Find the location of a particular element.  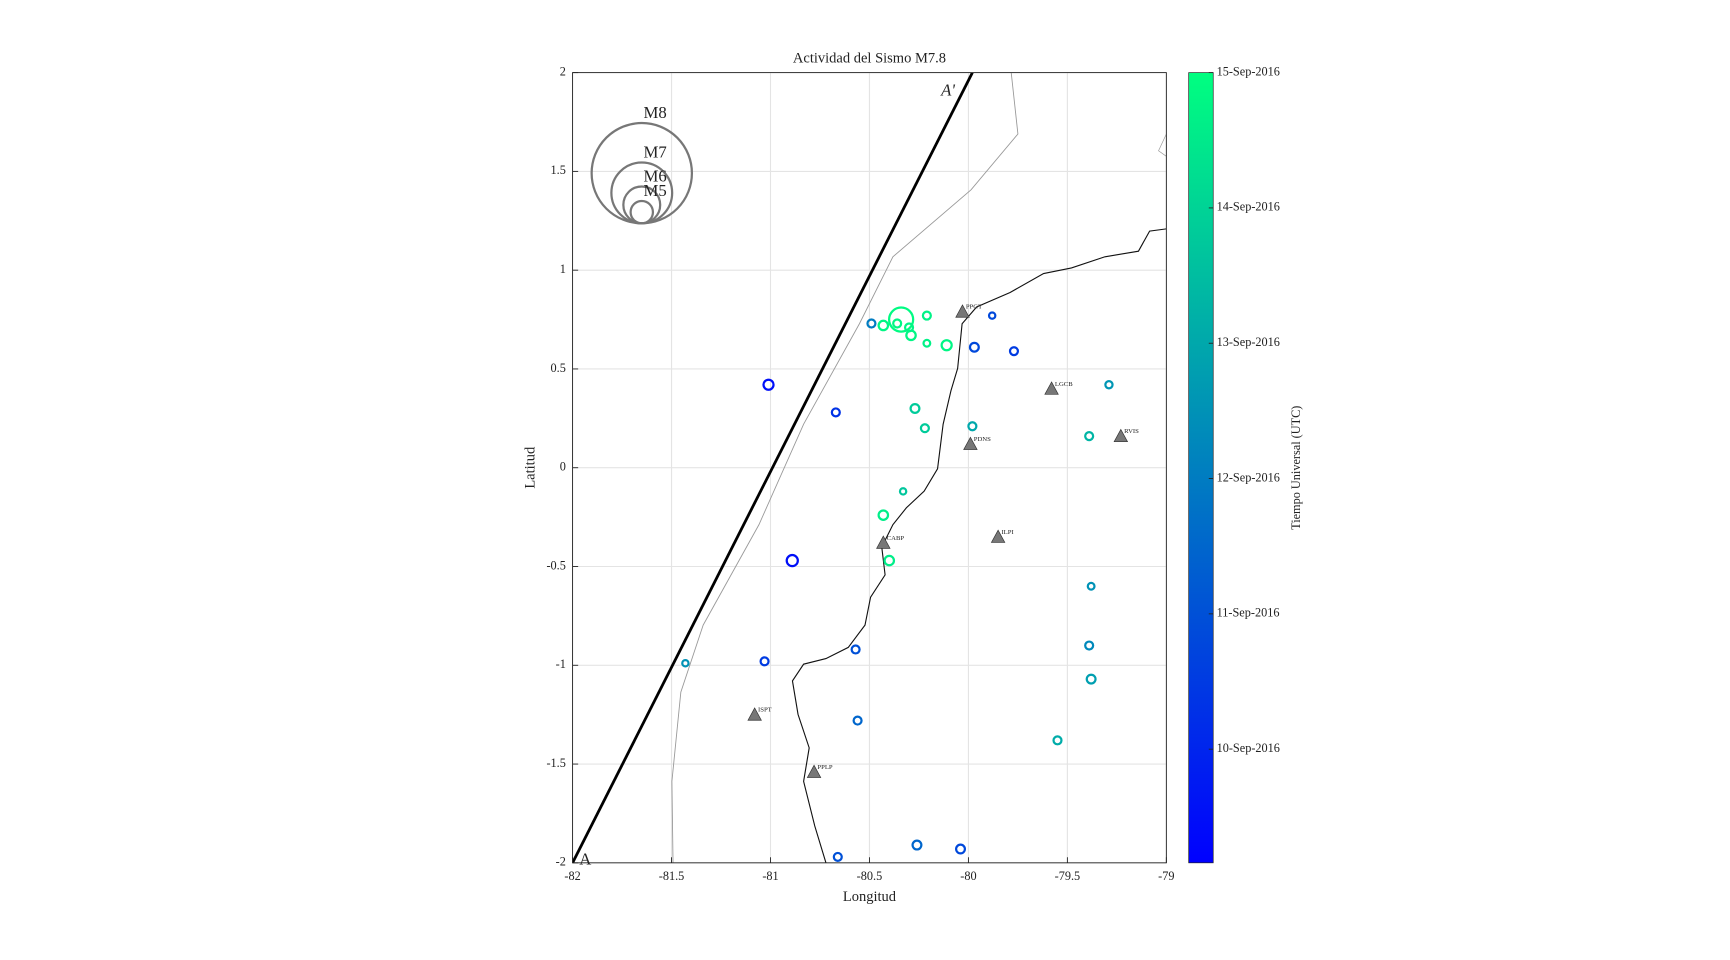

x-tick-label: -80 is located at coordinates (968, 876).